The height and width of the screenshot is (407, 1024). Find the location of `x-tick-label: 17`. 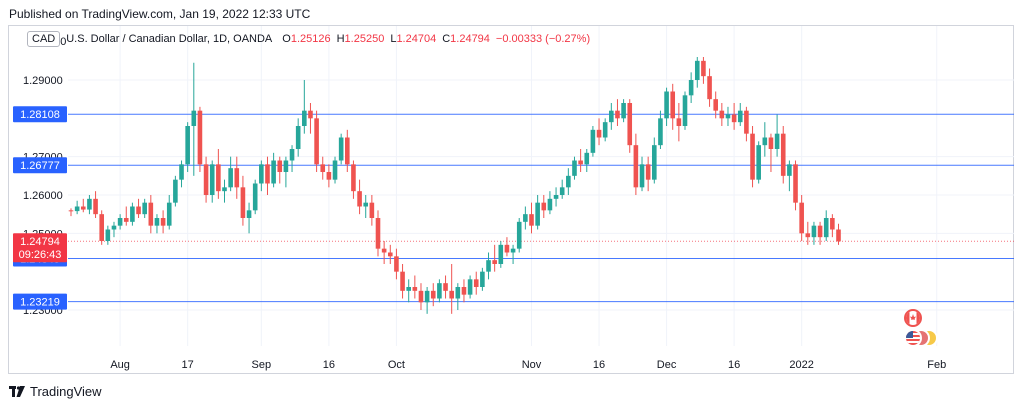

x-tick-label: 17 is located at coordinates (188, 365).